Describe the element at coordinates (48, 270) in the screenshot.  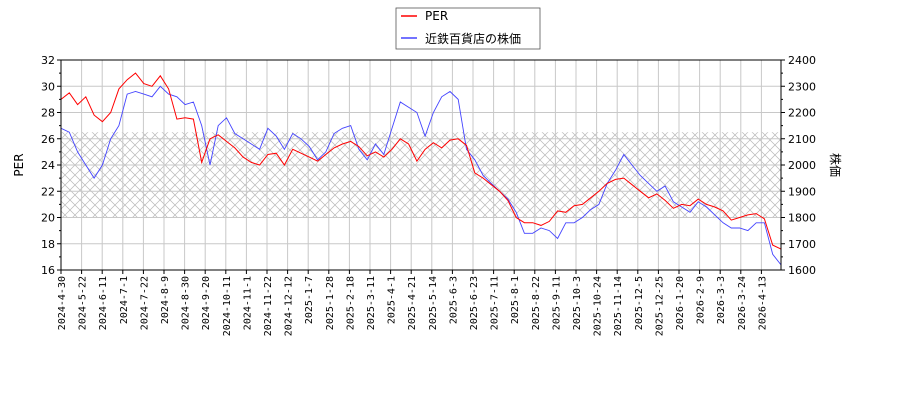
I see `y-left-tick-label: 16` at that location.